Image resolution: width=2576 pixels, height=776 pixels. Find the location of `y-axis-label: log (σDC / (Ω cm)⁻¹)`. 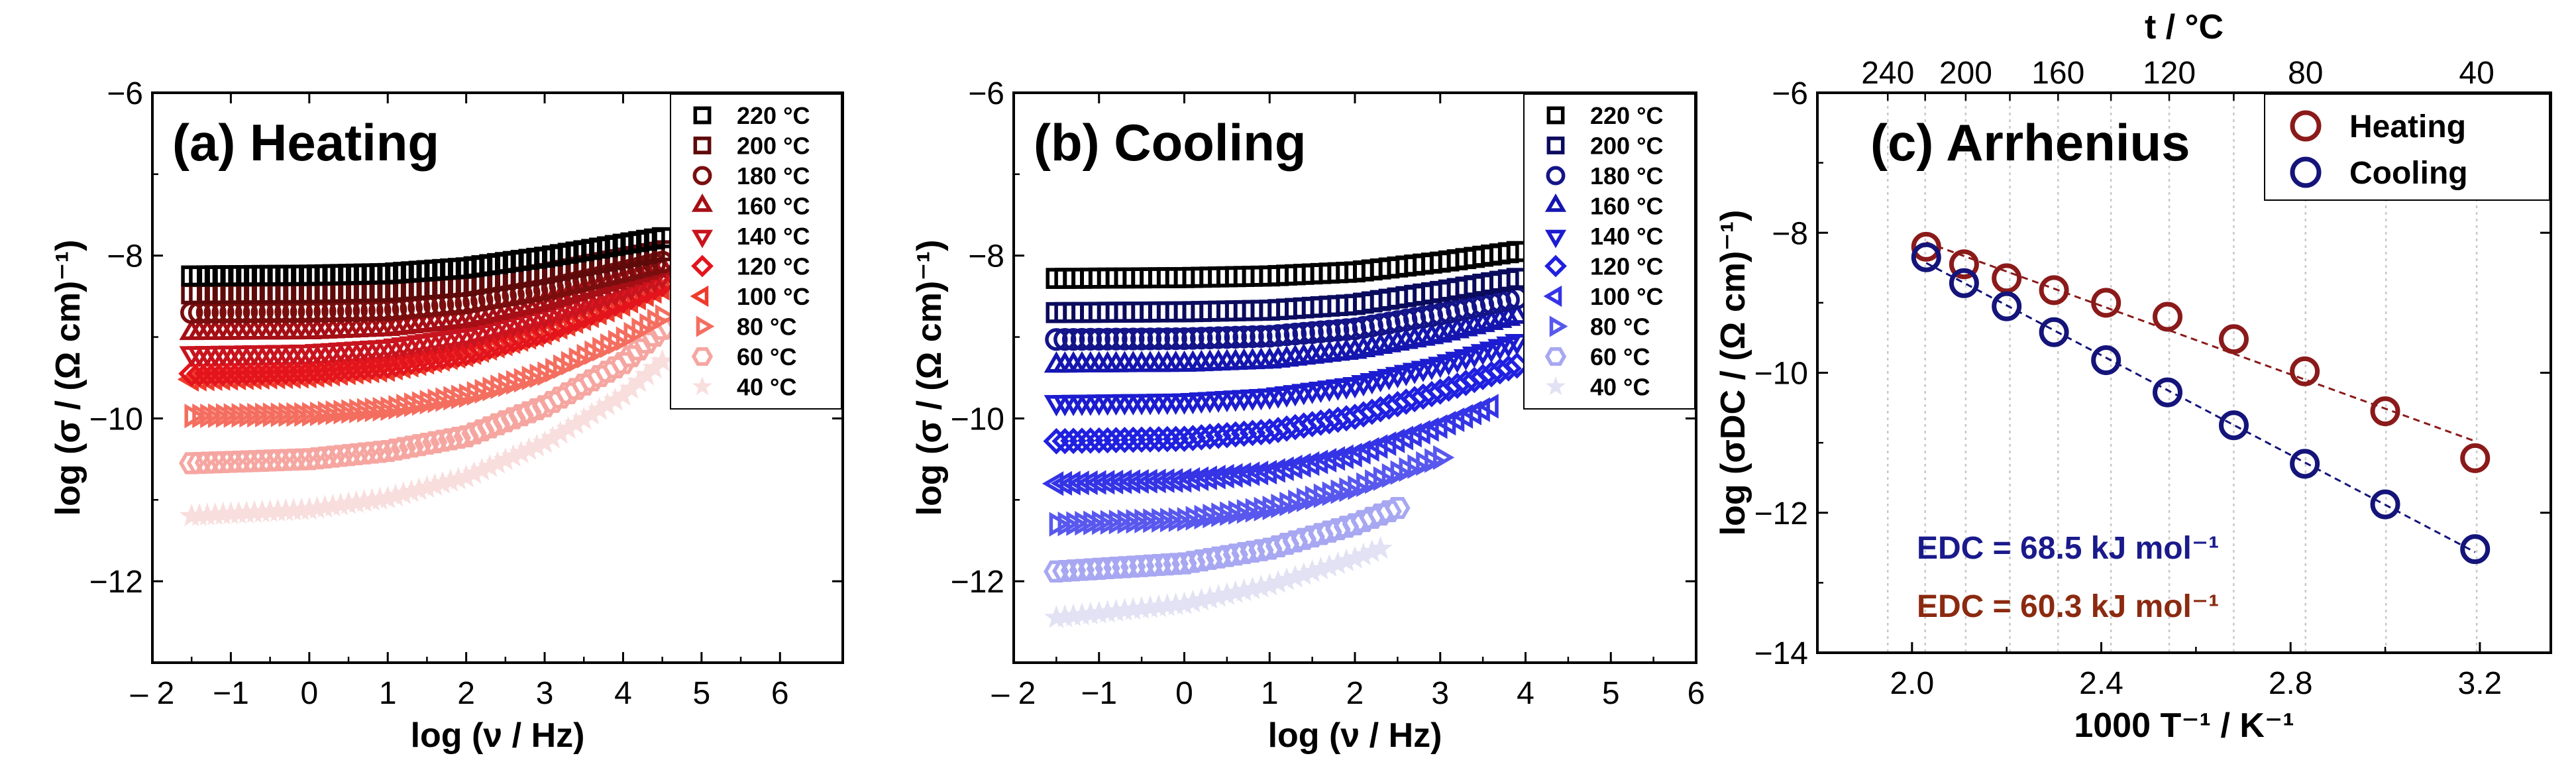

y-axis-label: log (σDC / (Ω cm)⁻¹) is located at coordinates (1733, 373).